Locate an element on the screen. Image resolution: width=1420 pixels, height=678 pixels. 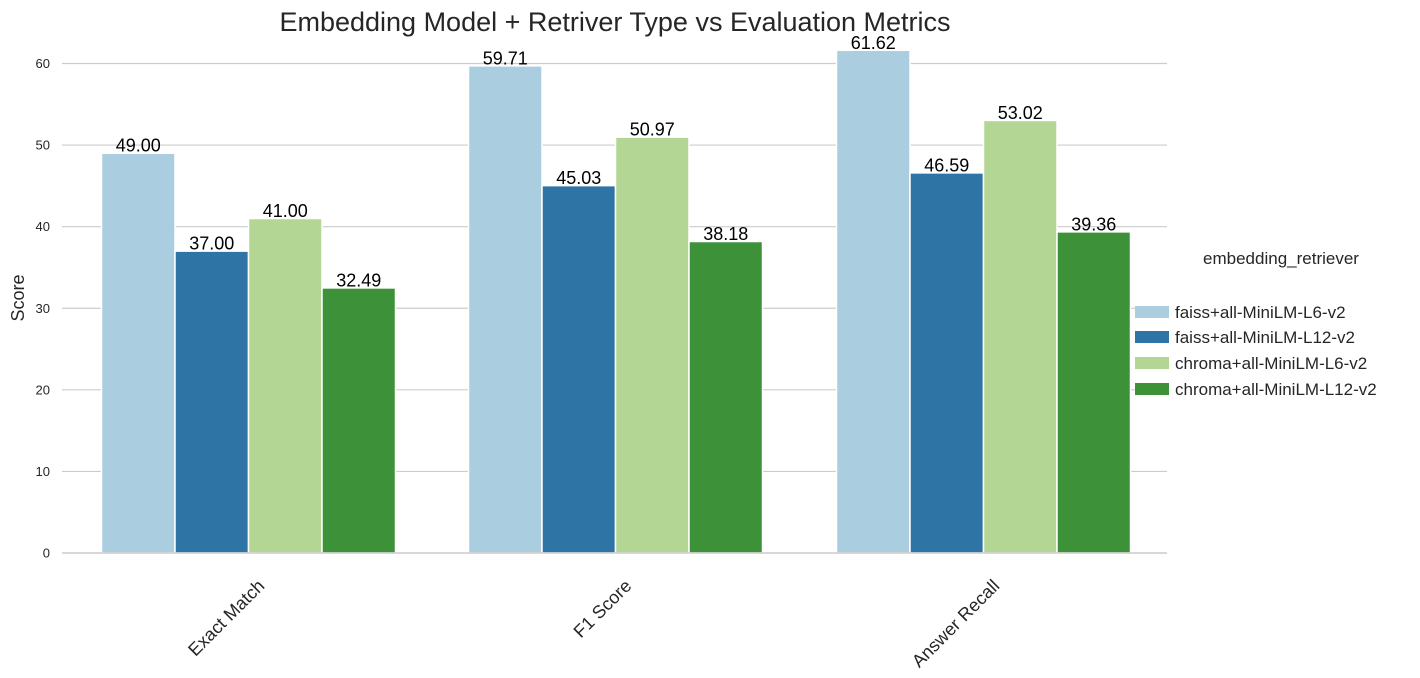
bar-value-label: 37.00 is located at coordinates (211, 244).